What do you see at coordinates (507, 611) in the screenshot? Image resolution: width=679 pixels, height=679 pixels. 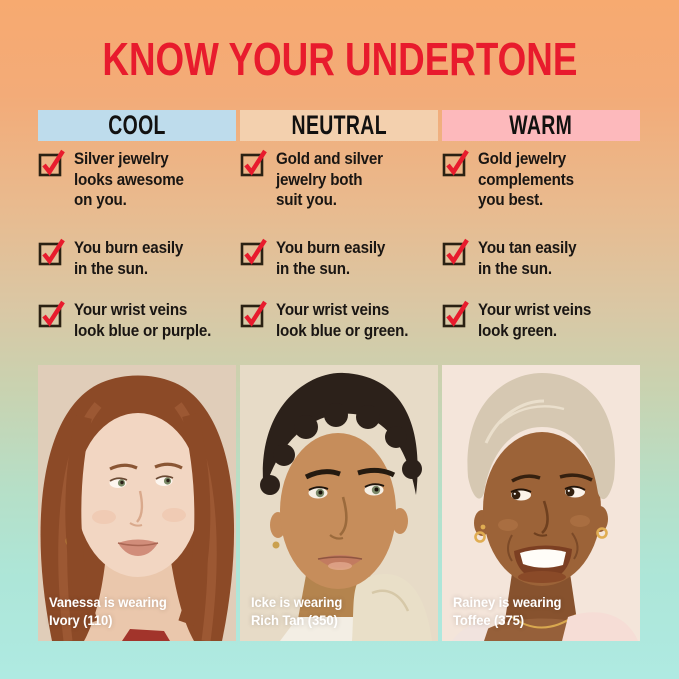 I see `photo-caption-warm: Rainey is wearing Toffee (375)` at bounding box center [507, 611].